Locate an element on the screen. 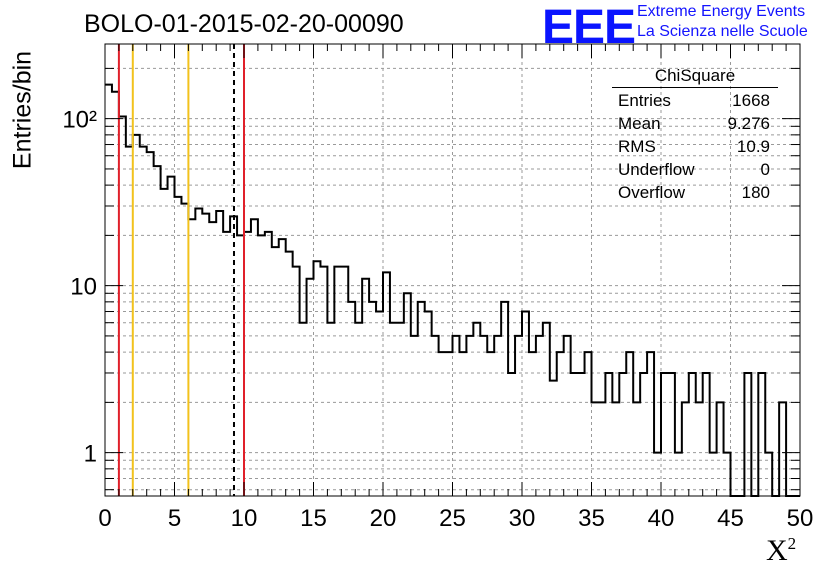 The width and height of the screenshot is (836, 572). x-axis-label-text: X is located at coordinates (777, 550).